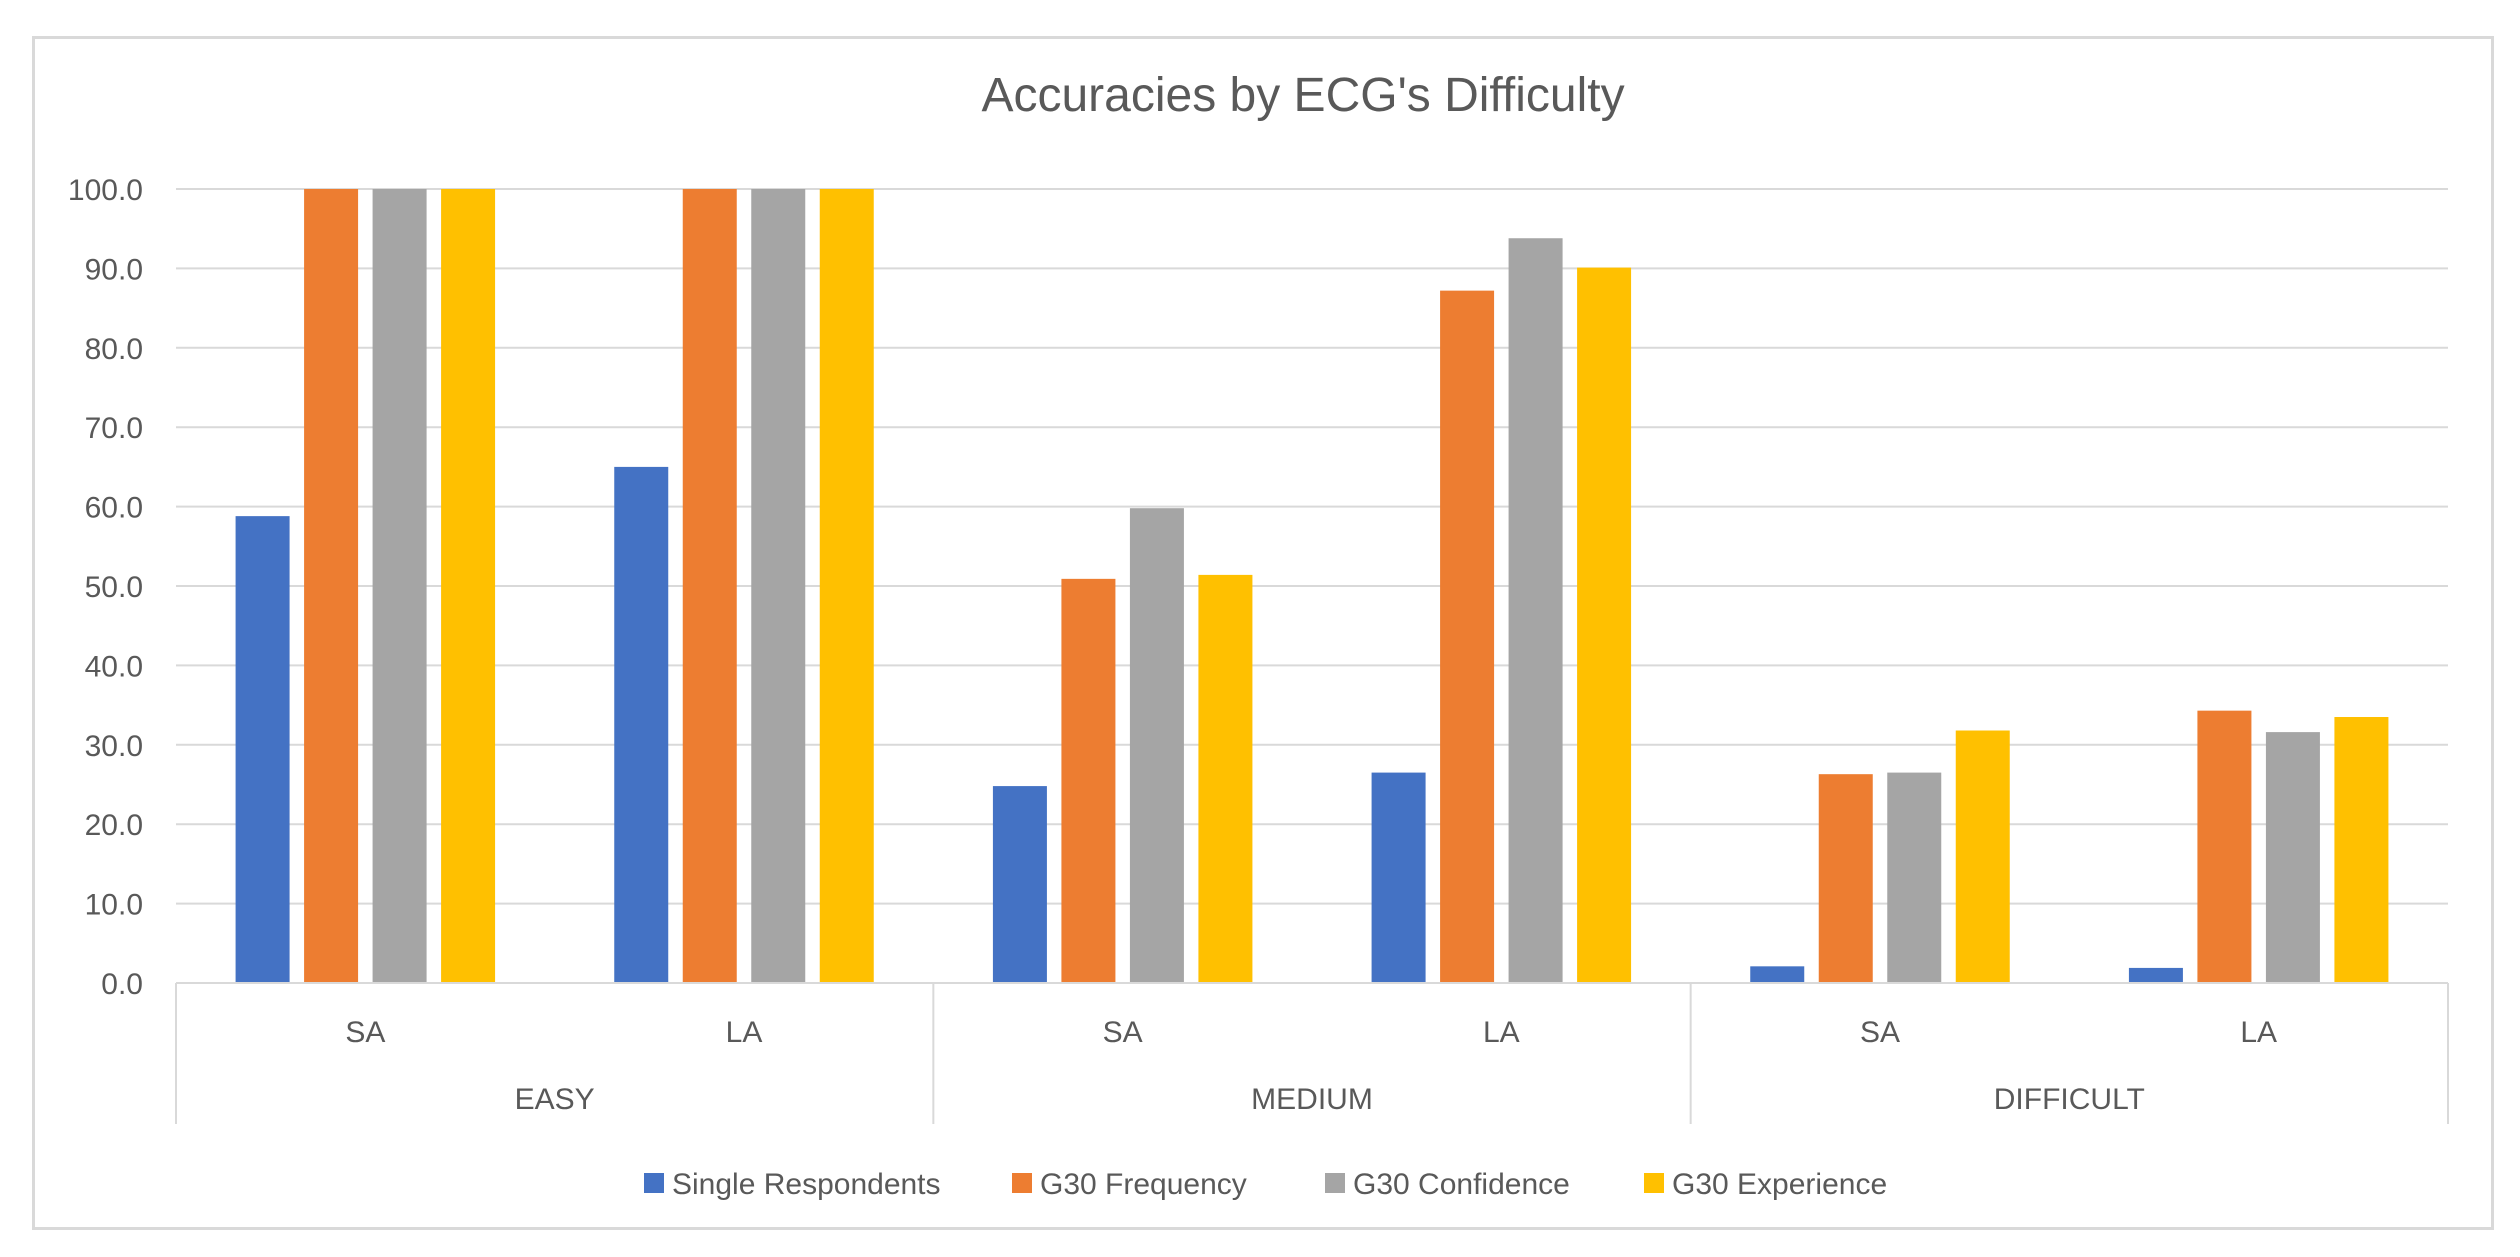  I want to click on x-axis-labels: SA LA EASY SA LA MEDIUM SA LA DIFFICULT, so click(1311, 1066).